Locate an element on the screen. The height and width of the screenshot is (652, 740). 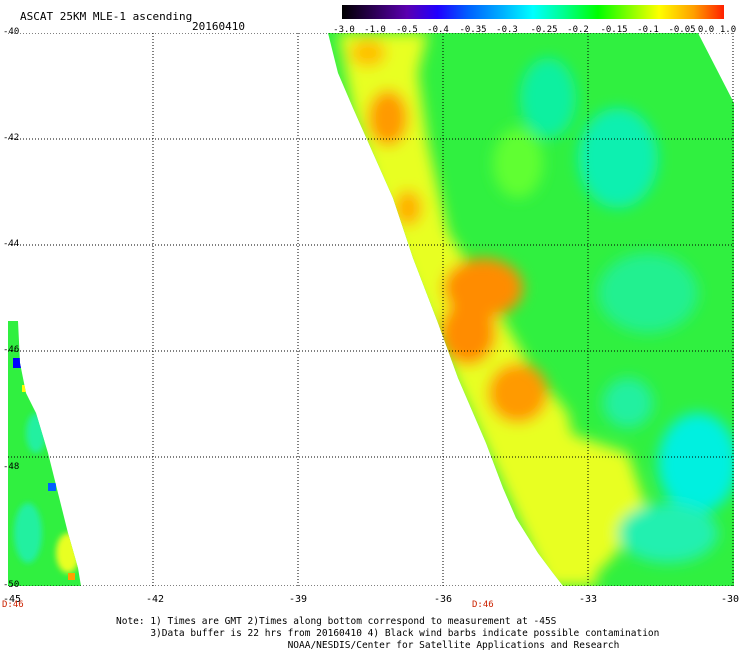
latitude-label: -48 is located at coordinates (11, 467).